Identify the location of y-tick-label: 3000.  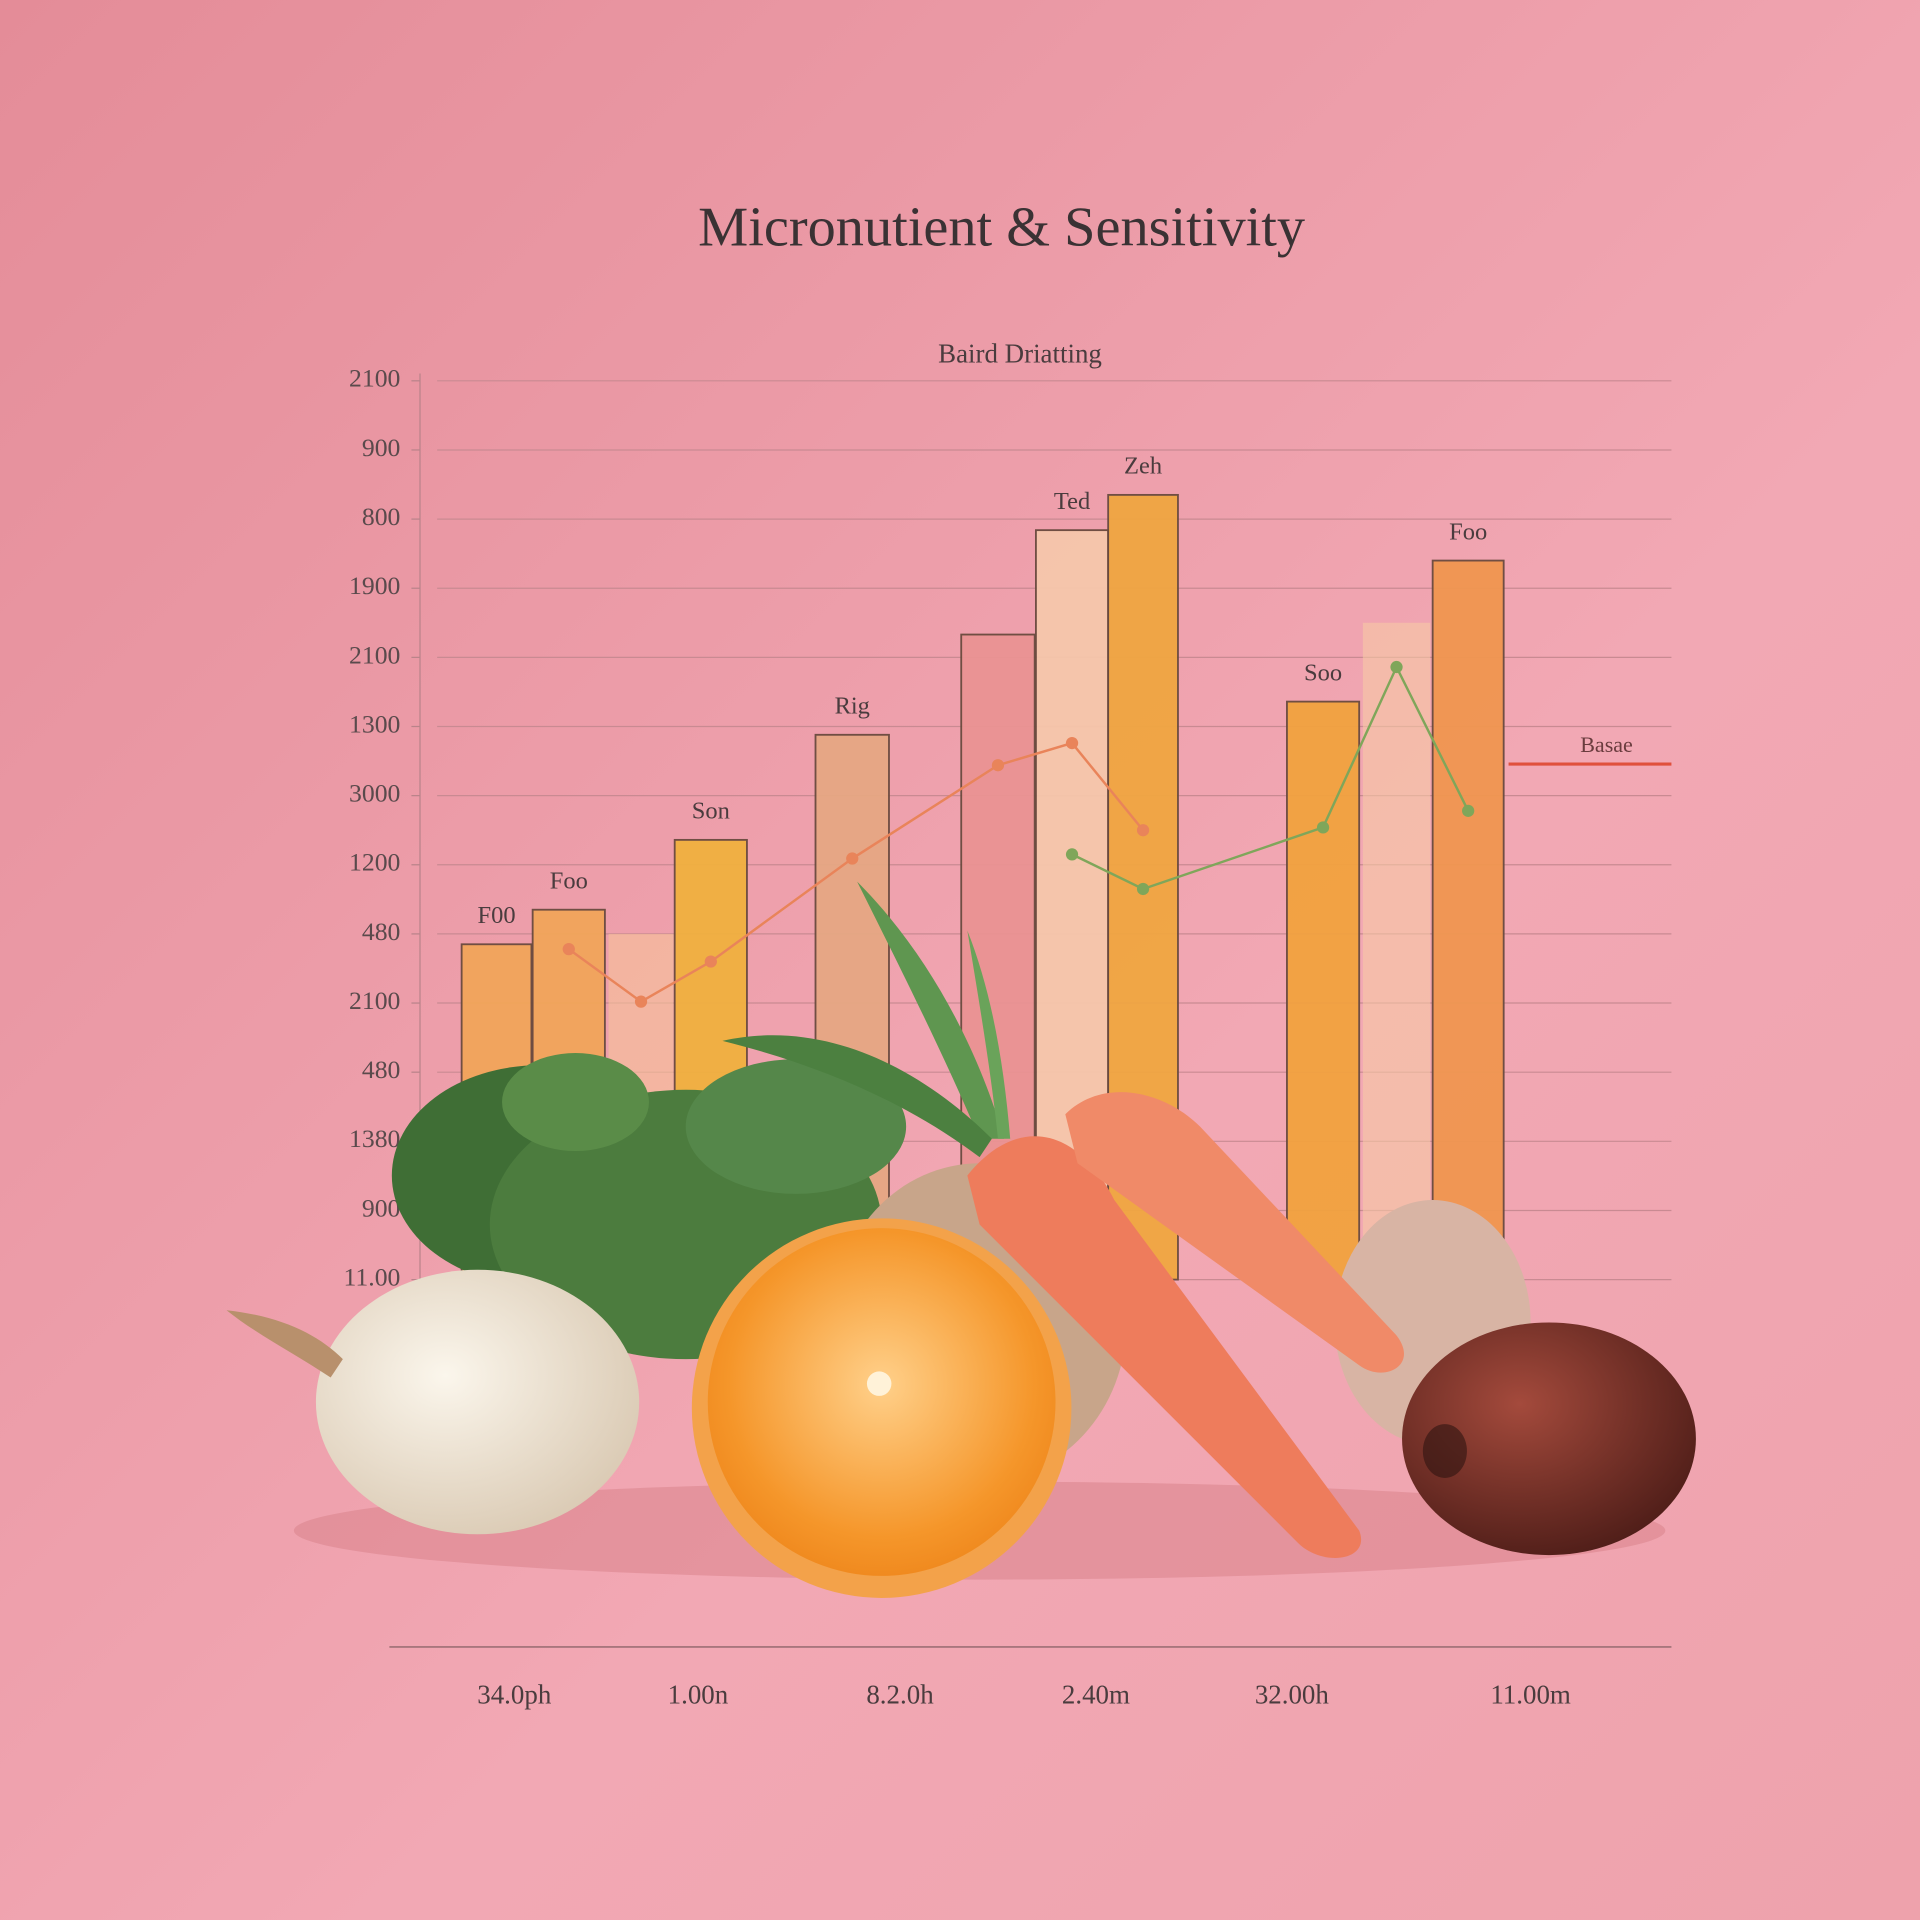
(374, 793).